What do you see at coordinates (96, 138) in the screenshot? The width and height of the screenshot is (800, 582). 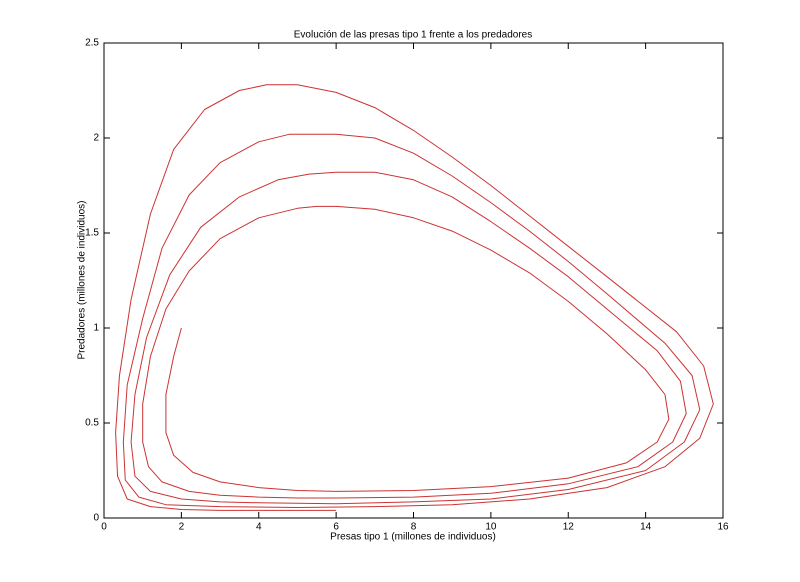 I see `y-tick-label: 2` at bounding box center [96, 138].